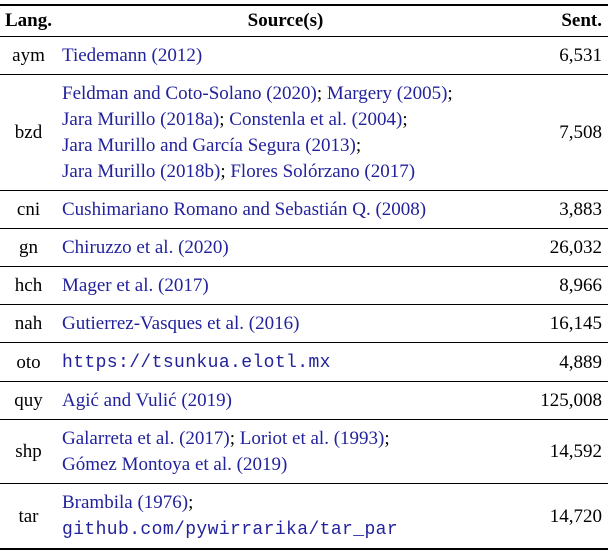 The height and width of the screenshot is (558, 608). I want to click on header-row: Lang. Source(s) Sent., so click(304, 21).